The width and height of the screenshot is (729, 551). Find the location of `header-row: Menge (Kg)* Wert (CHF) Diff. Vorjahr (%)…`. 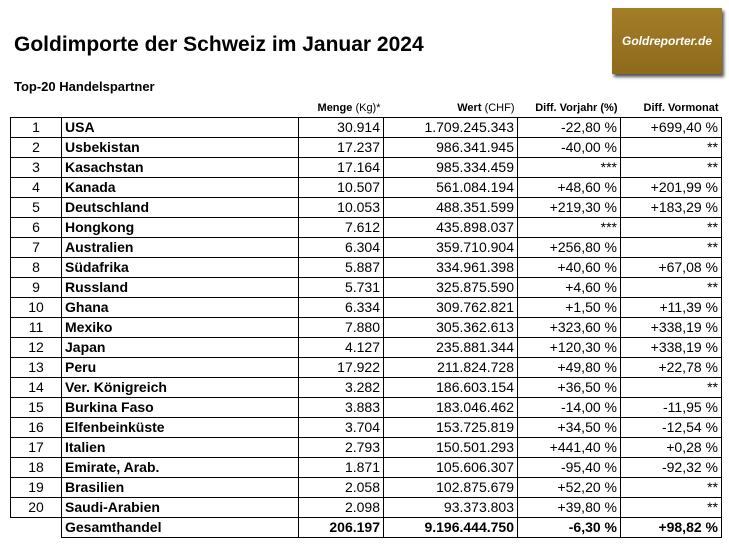

header-row: Menge (Kg)* Wert (CHF) Diff. Vorjahr (%)… is located at coordinates (366, 109).